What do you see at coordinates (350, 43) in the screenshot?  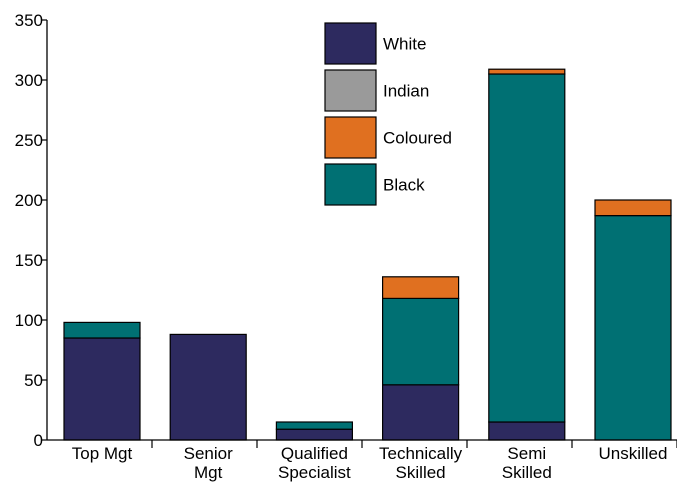 I see `legend-swatch-white` at bounding box center [350, 43].